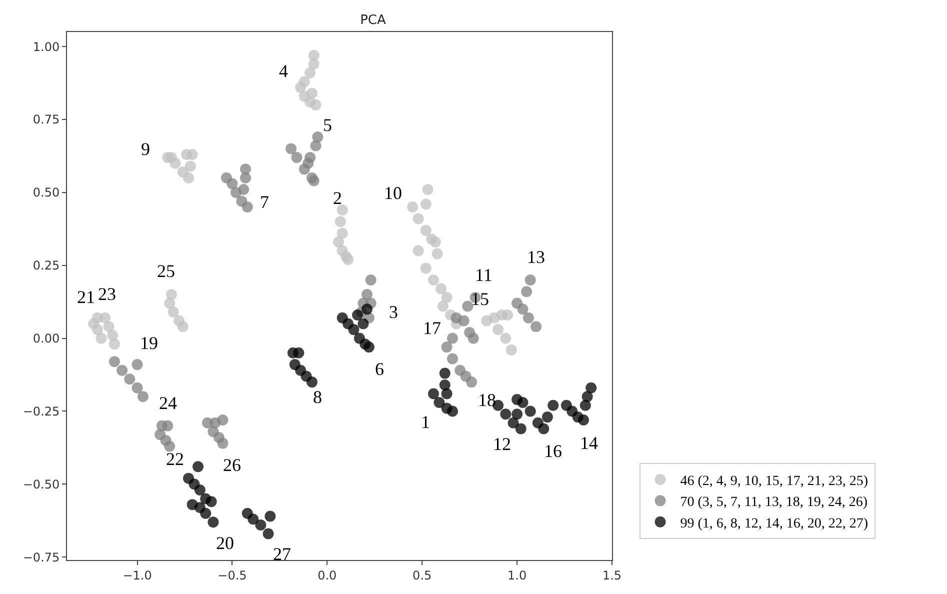 This screenshot has width=947, height=594. What do you see at coordinates (107, 294) in the screenshot?
I see `annotation: 23` at bounding box center [107, 294].